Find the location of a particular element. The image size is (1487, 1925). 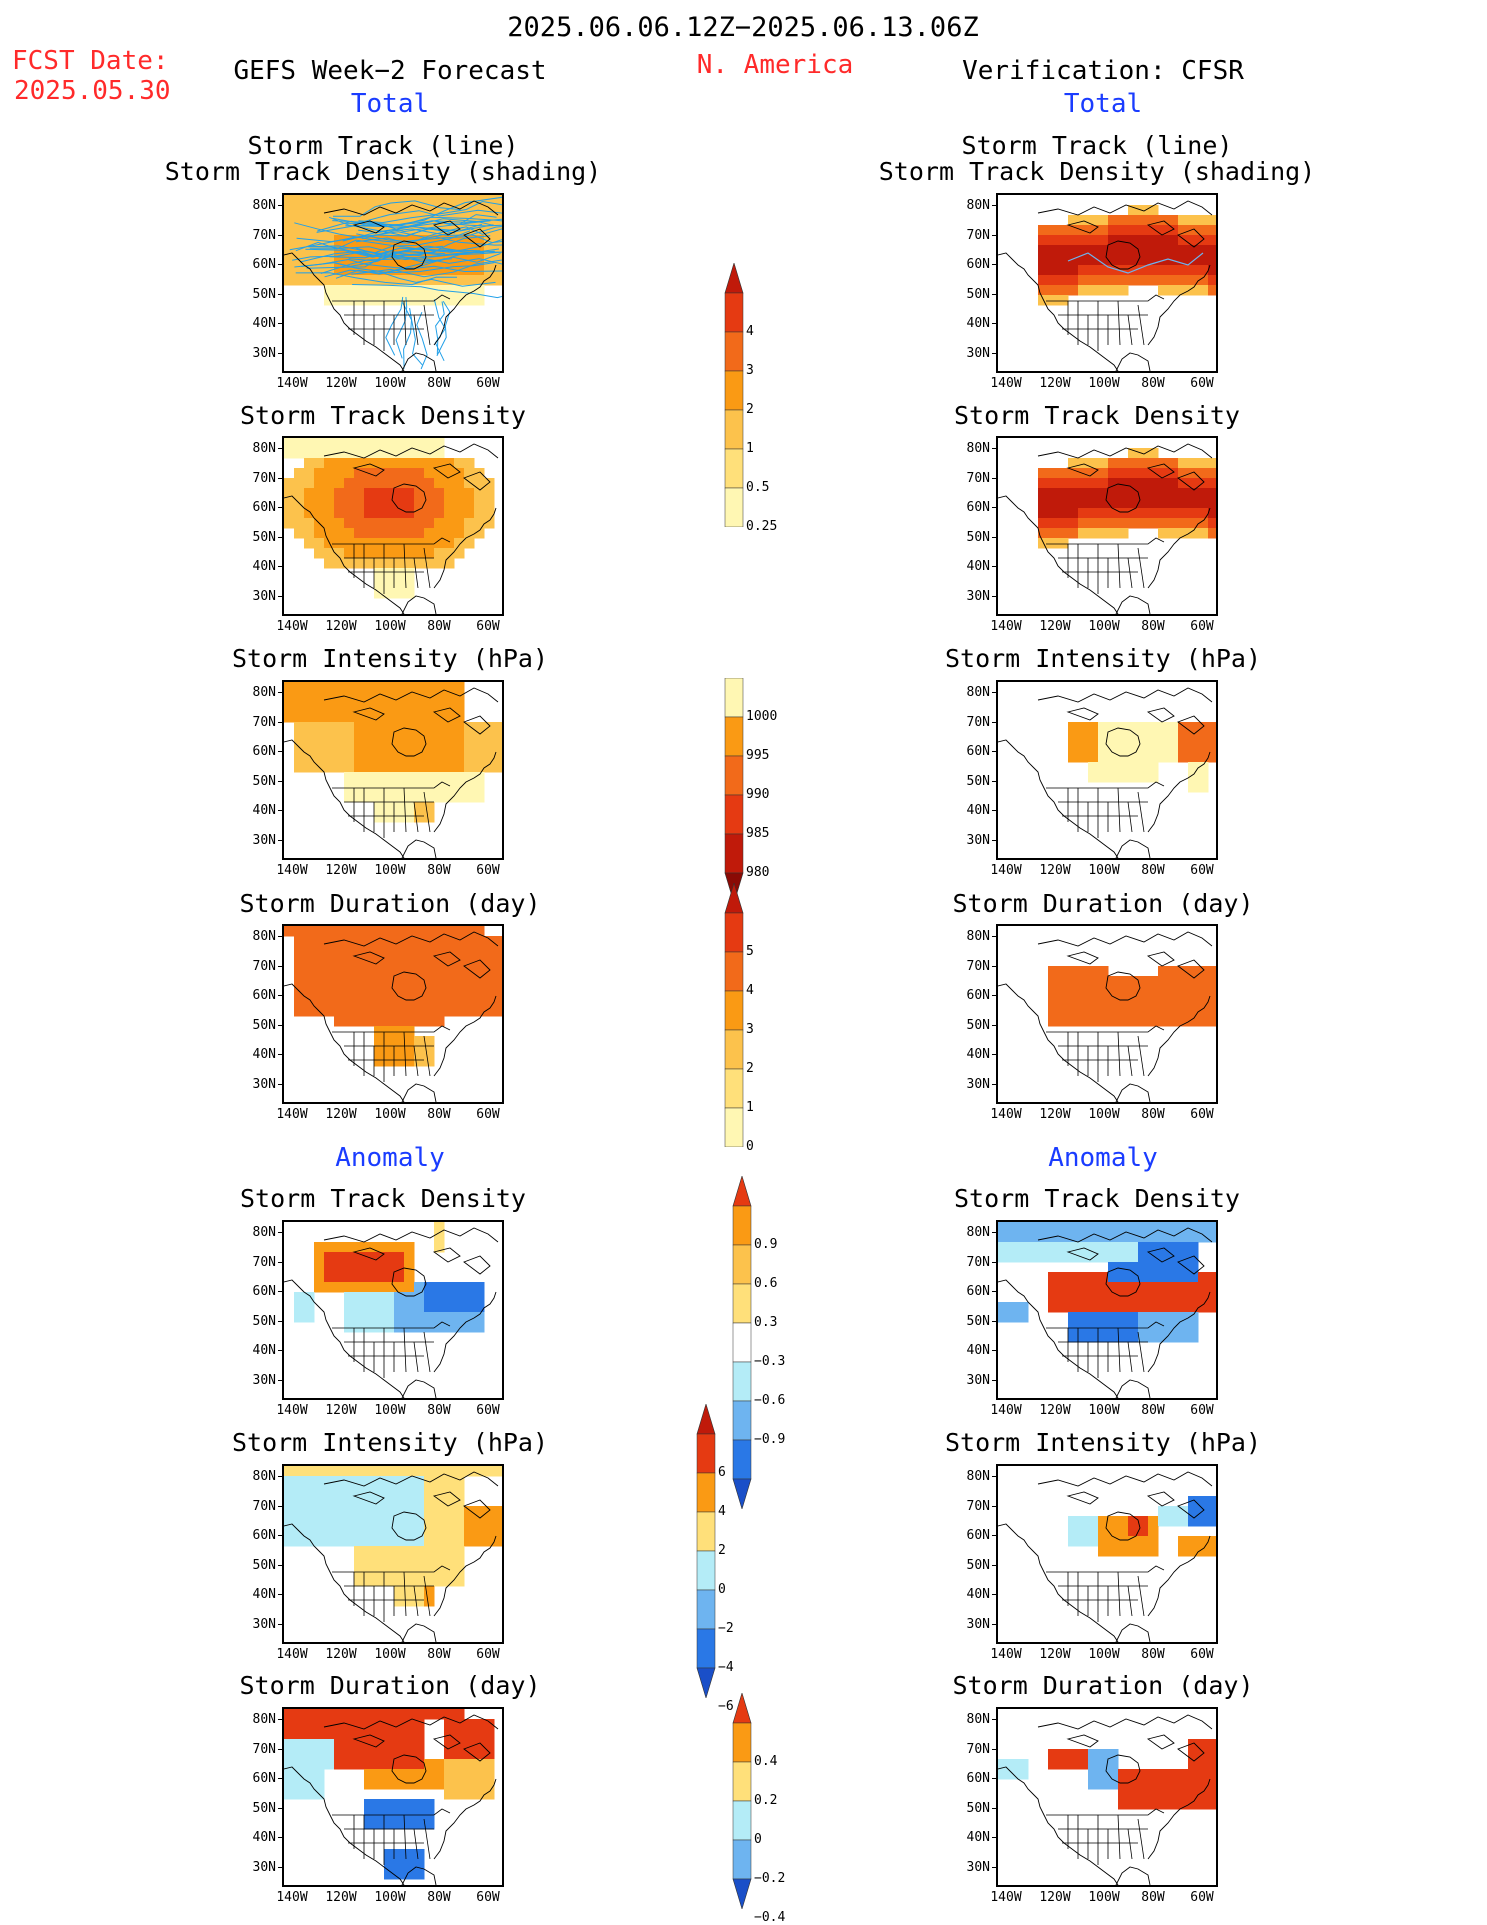

colorbar-label: 5 is located at coordinates (750, 951).